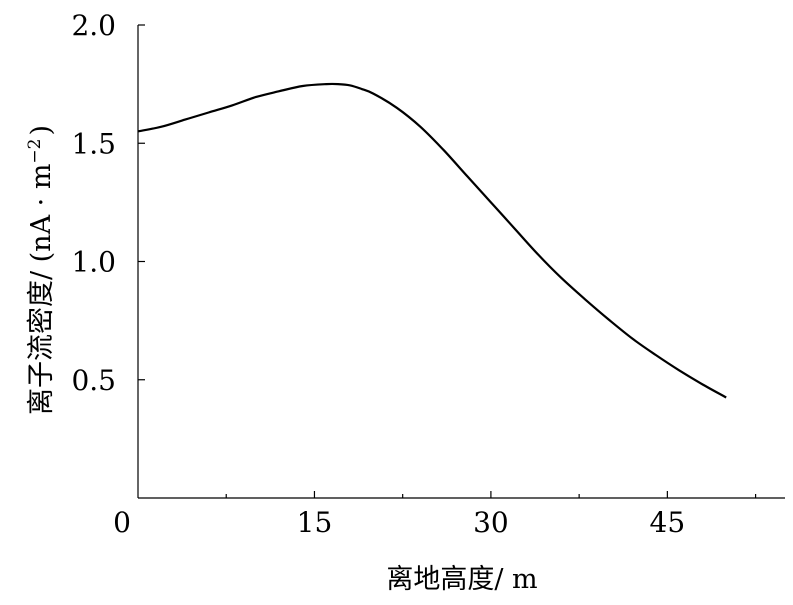  What do you see at coordinates (93, 143) in the screenshot?
I see `y-tick-label: 1.5` at bounding box center [93, 143].